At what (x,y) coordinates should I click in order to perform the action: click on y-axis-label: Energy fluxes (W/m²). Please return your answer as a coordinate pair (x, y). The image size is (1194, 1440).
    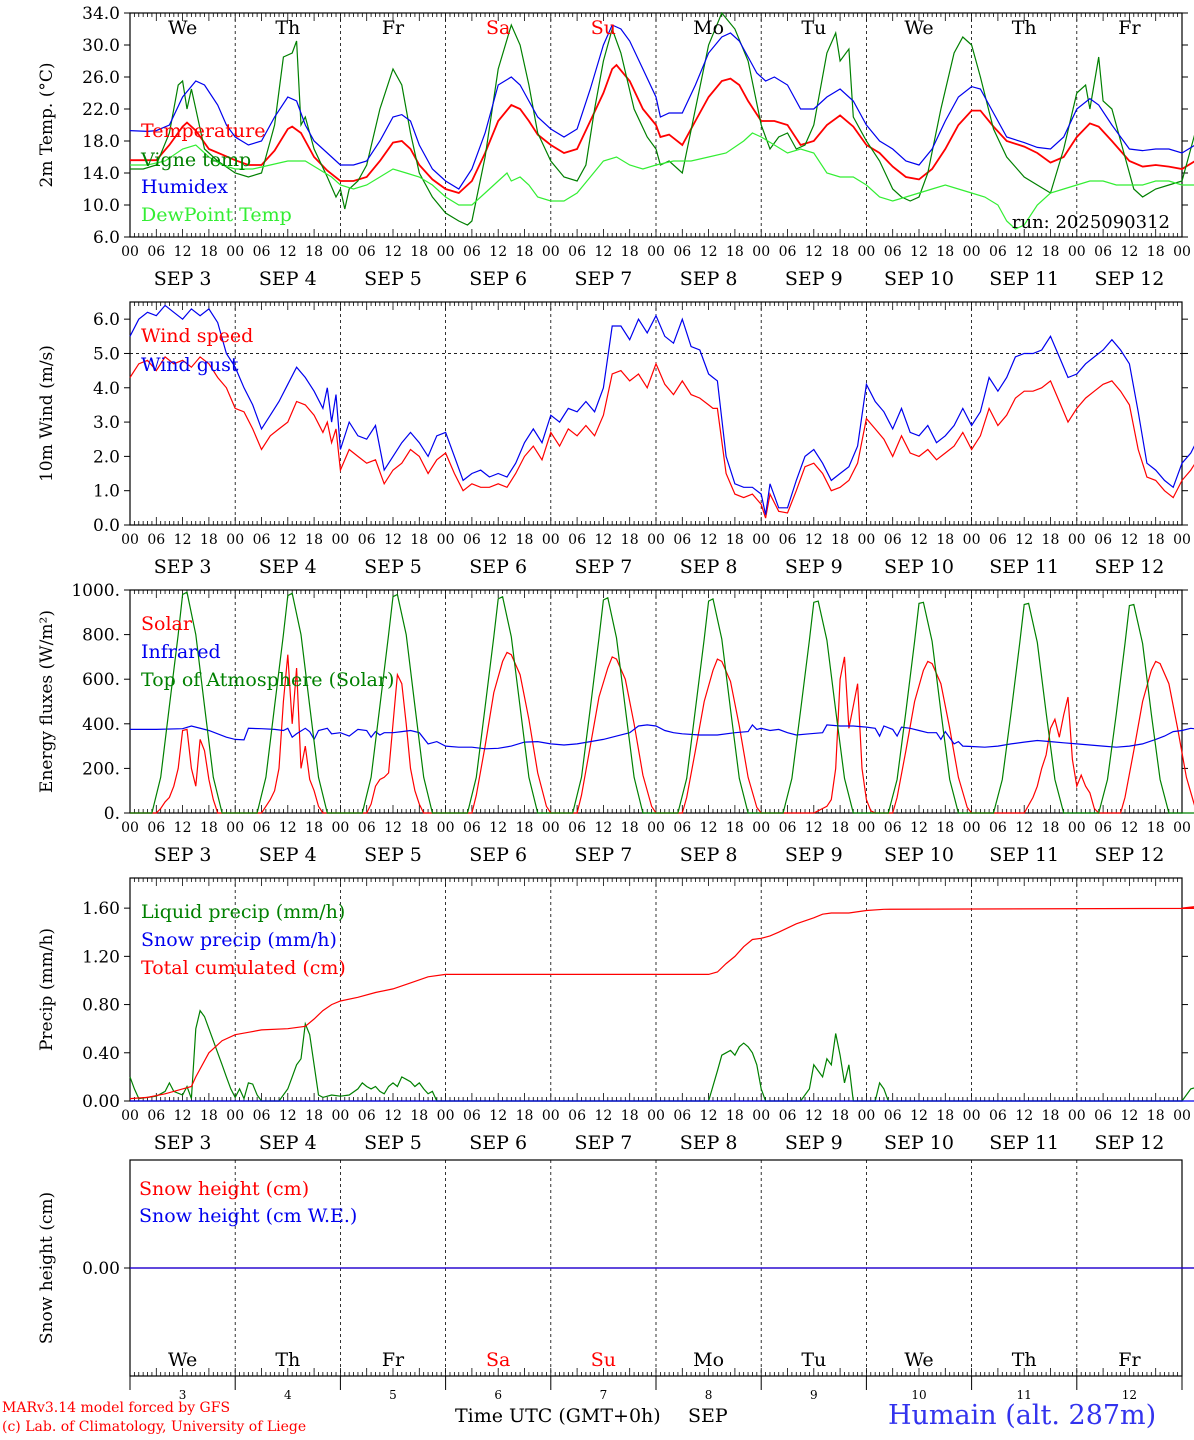
    Looking at the image, I should click on (47, 701).